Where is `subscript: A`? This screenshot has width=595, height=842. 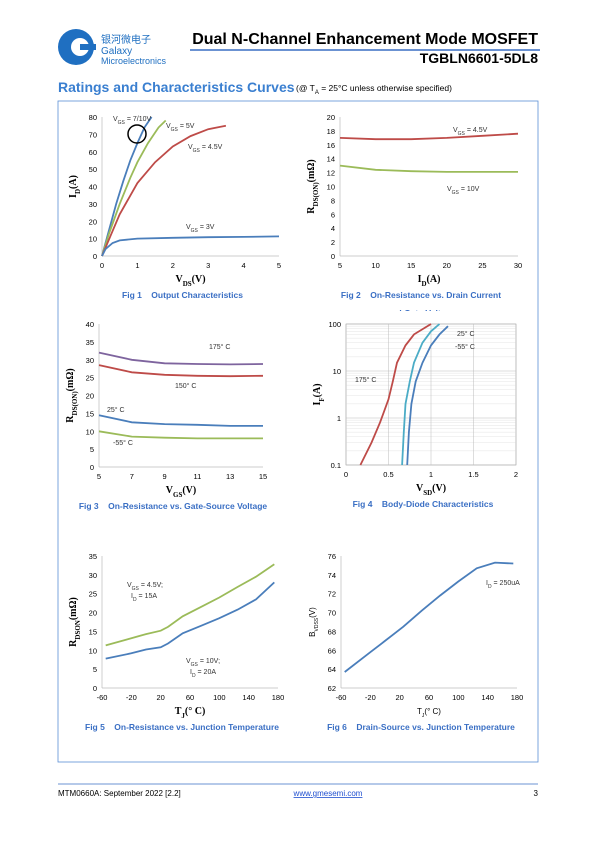 subscript: A is located at coordinates (317, 93).